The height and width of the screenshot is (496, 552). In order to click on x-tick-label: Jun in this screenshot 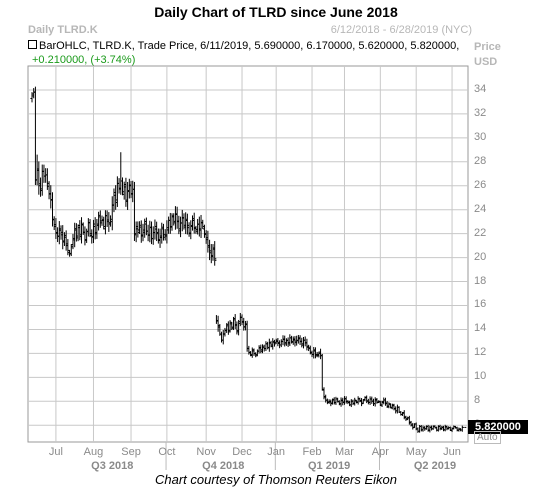, I will do `click(452, 452)`.